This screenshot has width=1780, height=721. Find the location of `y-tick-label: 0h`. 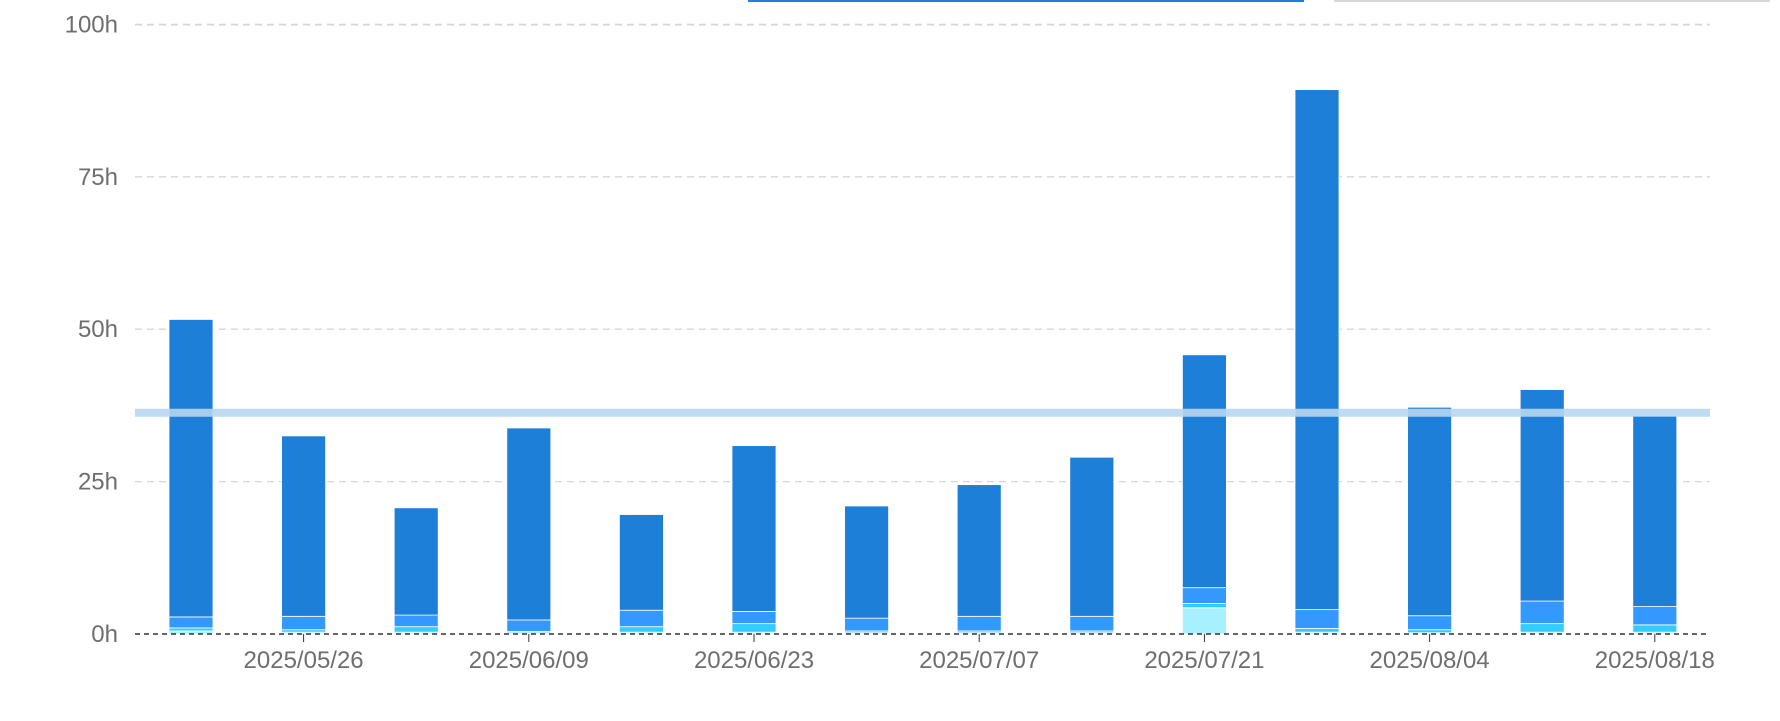

y-tick-label: 0h is located at coordinates (104, 634).